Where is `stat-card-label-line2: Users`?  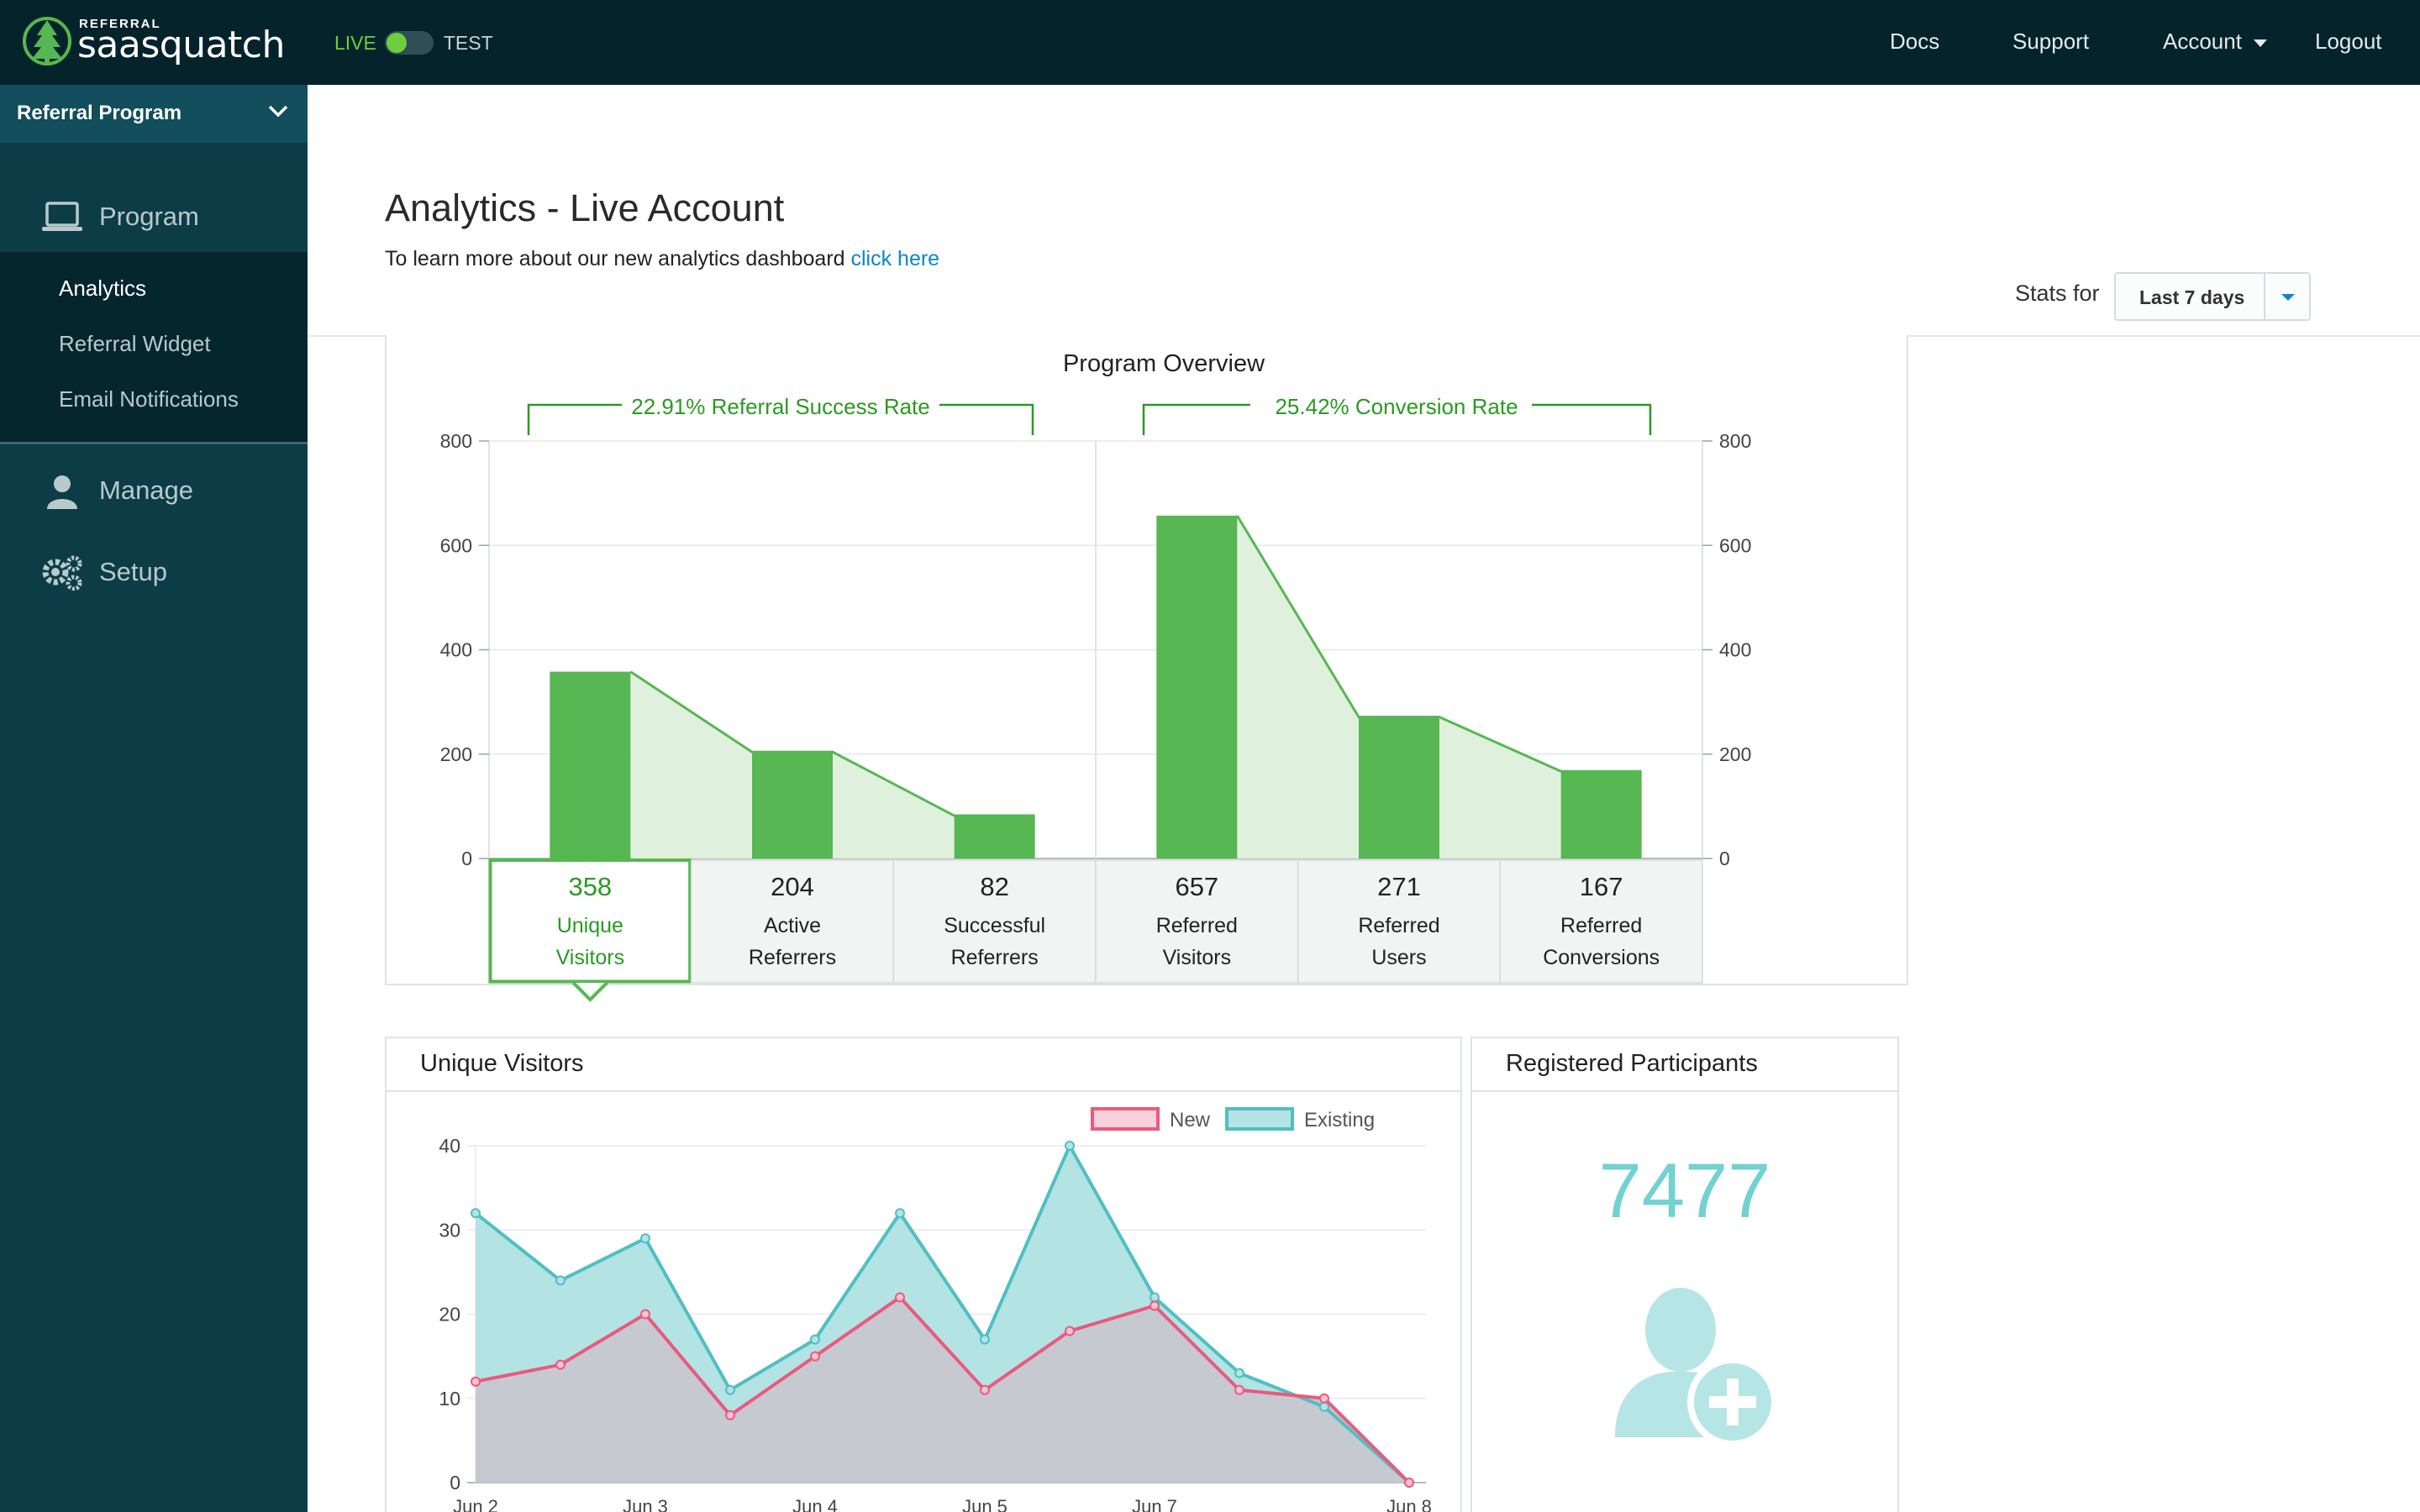 stat-card-label-line2: Users is located at coordinates (1398, 957).